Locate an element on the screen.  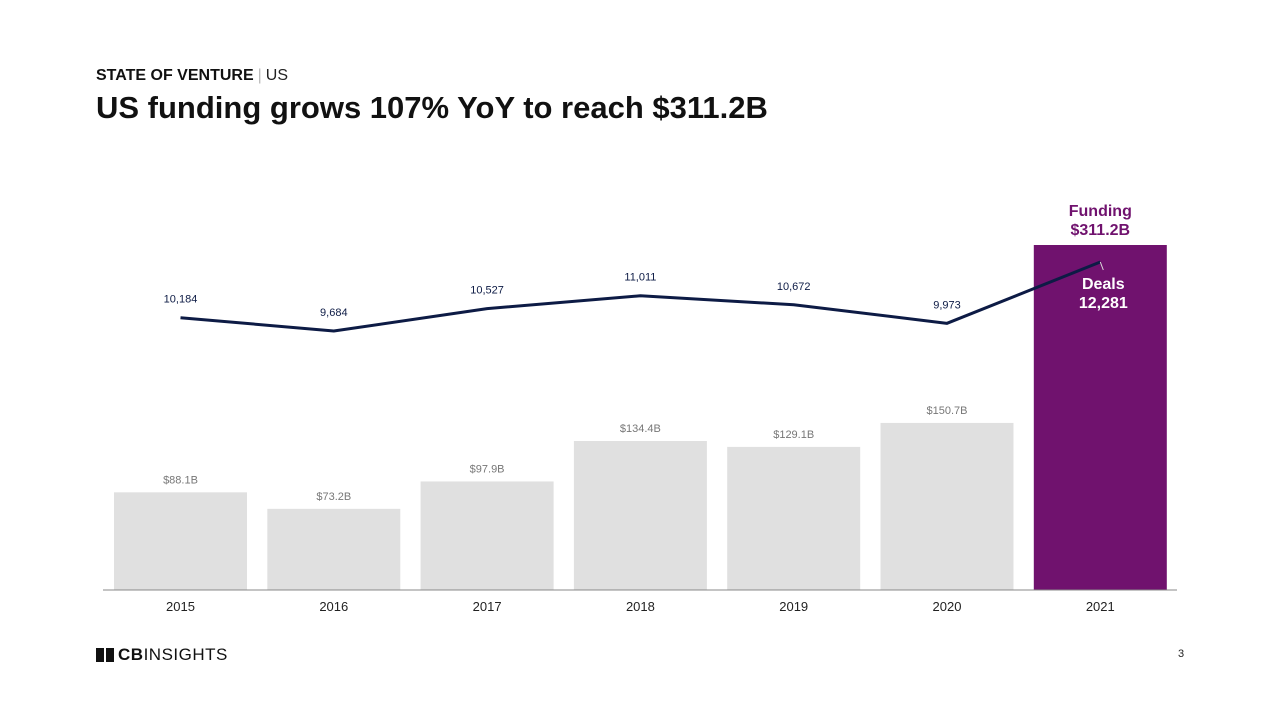
x-tick-2016: 2016 is located at coordinates (333, 606).